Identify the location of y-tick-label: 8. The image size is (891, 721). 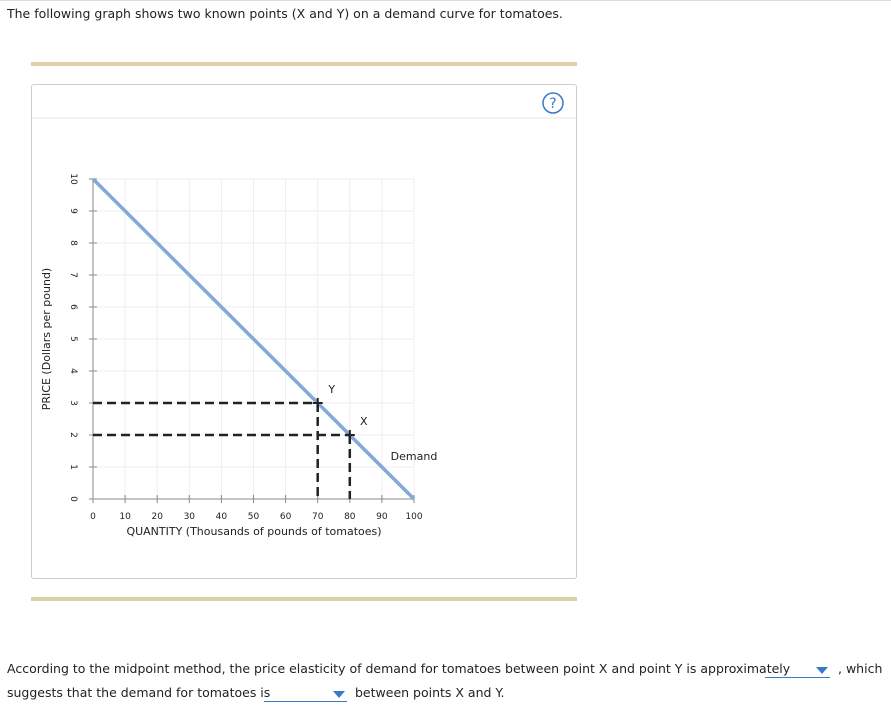
(73, 243).